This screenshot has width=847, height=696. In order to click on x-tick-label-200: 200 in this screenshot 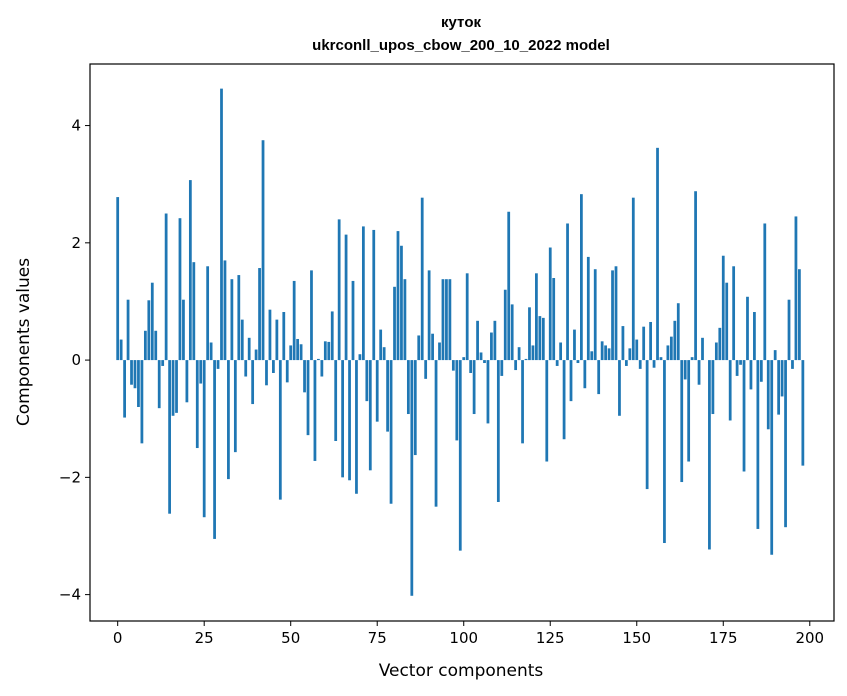, I will do `click(809, 638)`.